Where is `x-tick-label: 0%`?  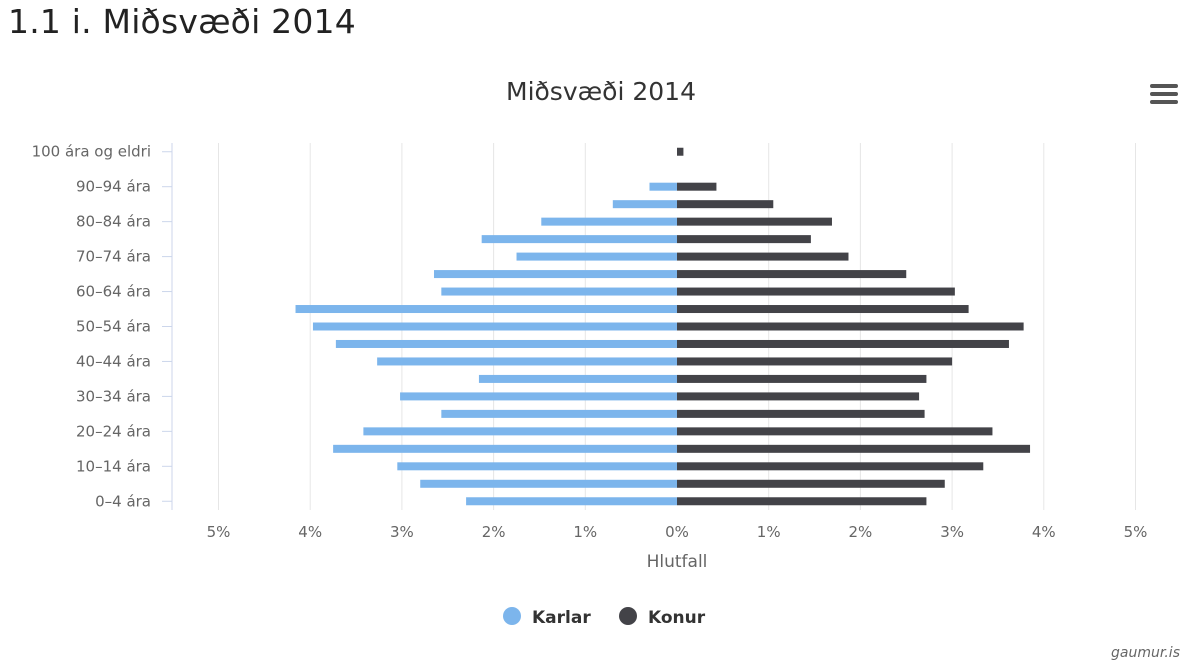 x-tick-label: 0% is located at coordinates (677, 532).